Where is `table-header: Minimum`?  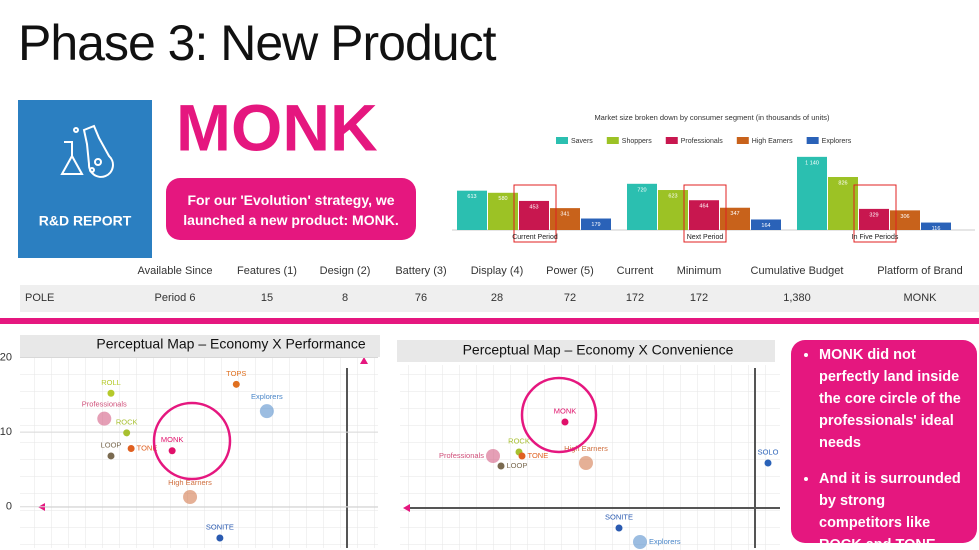 table-header: Minimum is located at coordinates (699, 271).